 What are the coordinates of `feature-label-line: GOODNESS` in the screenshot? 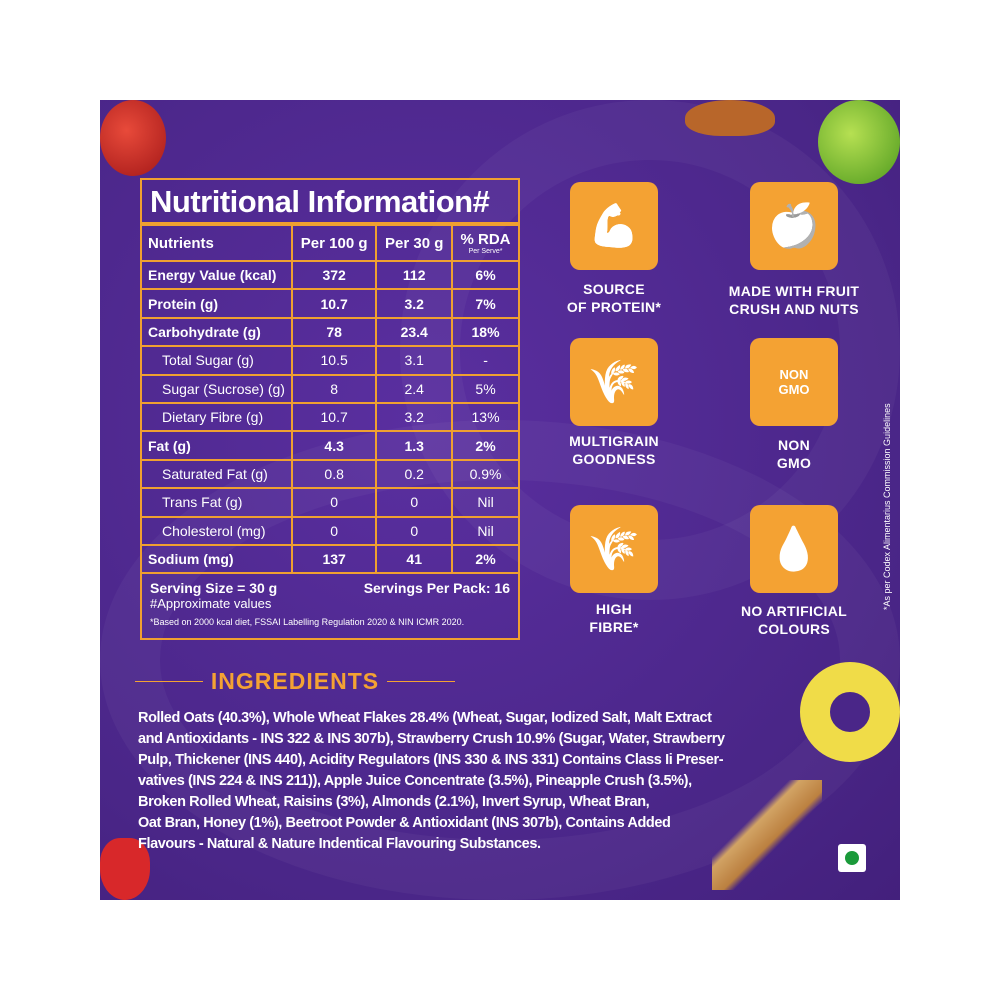 It's located at (614, 459).